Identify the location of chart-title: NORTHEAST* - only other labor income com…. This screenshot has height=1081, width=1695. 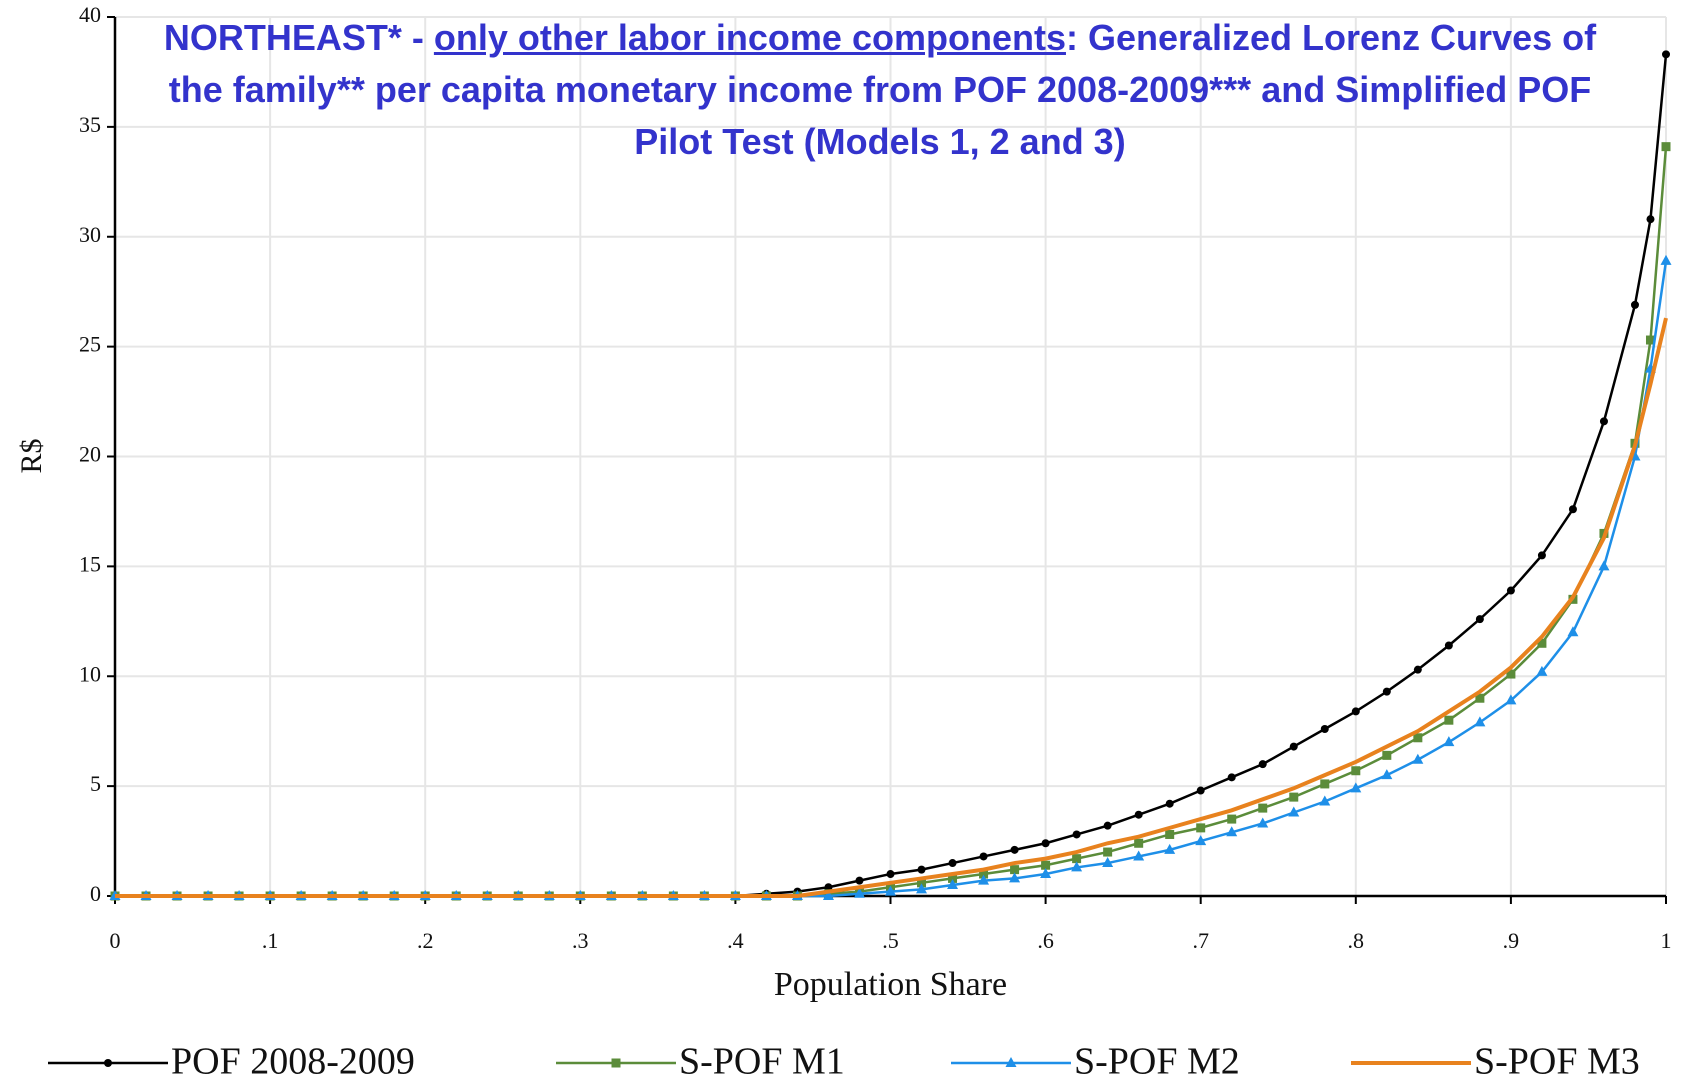
(880, 90).